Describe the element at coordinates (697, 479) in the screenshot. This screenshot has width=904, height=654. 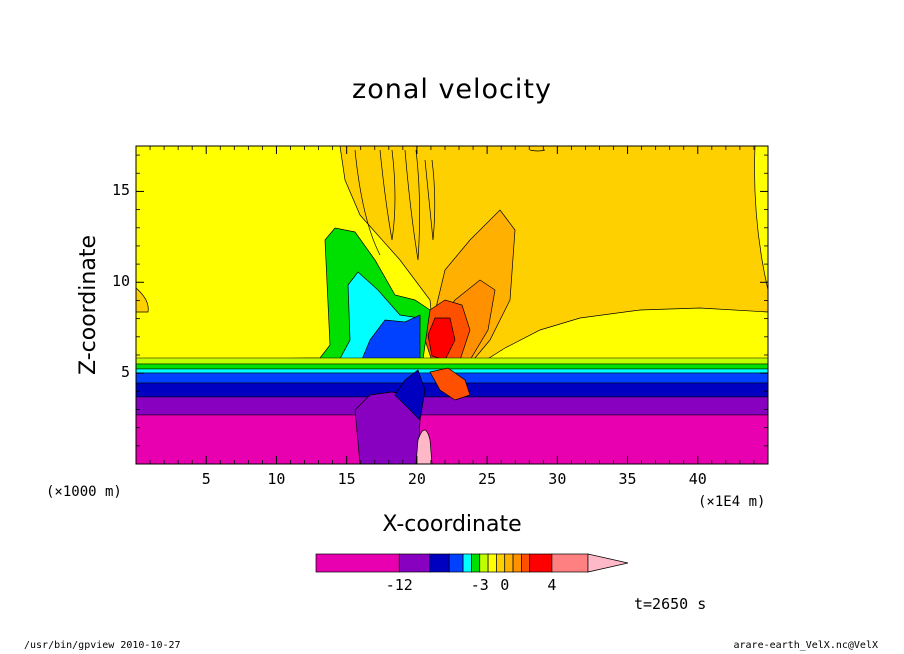
I see `x-tick-label: 40` at that location.